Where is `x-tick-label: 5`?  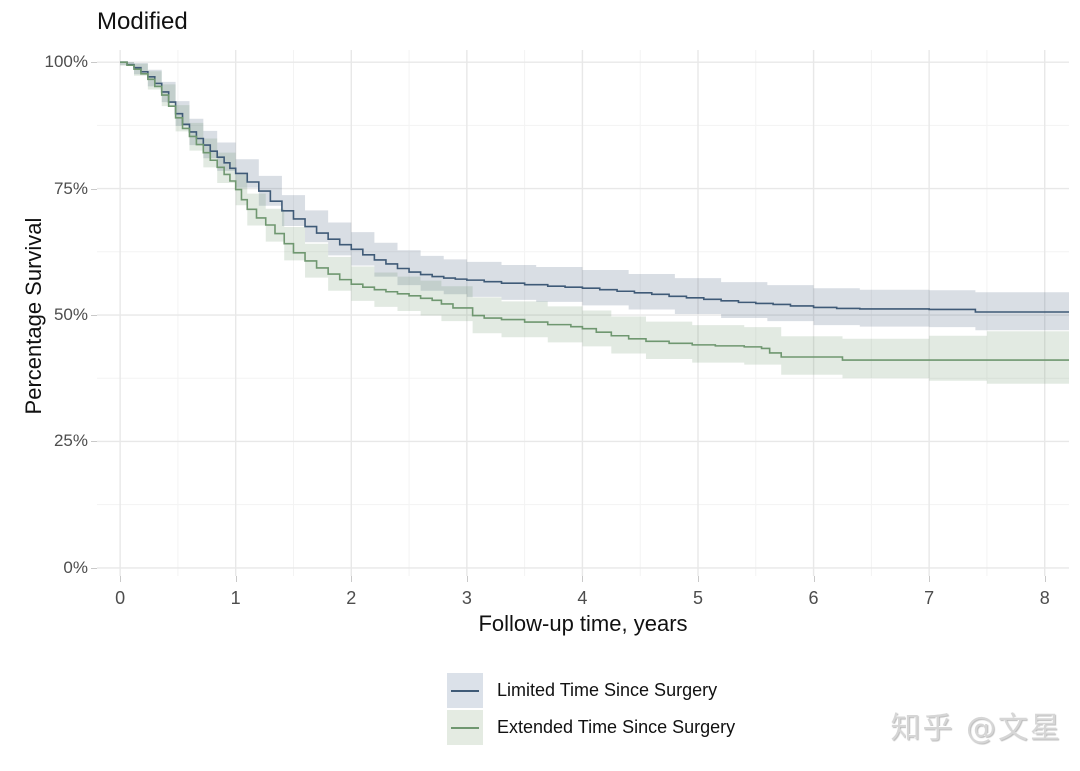 x-tick-label: 5 is located at coordinates (697, 598).